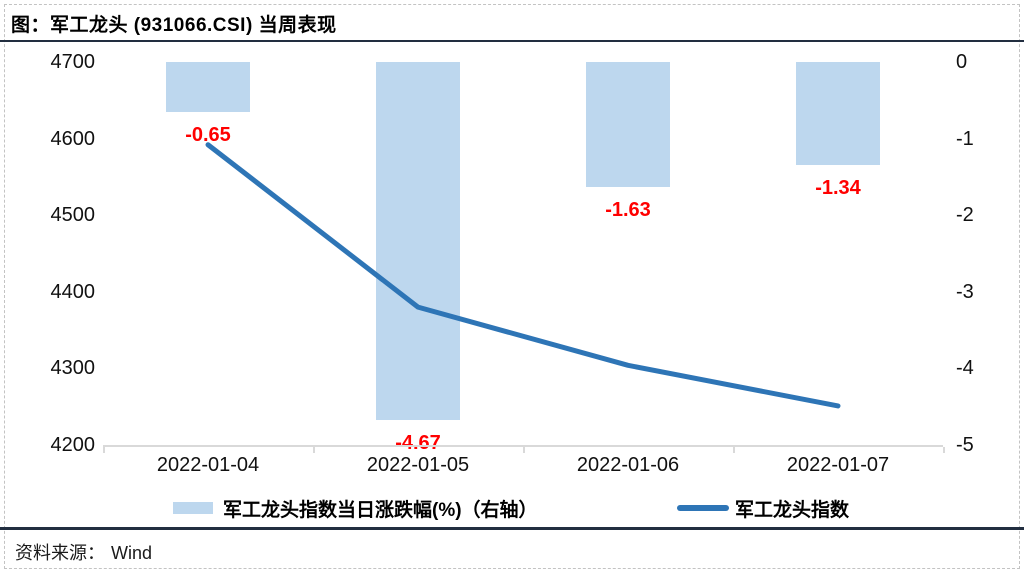 The image size is (1024, 573). What do you see at coordinates (965, 368) in the screenshot?
I see `right-axis-tick-label: -4` at bounding box center [965, 368].